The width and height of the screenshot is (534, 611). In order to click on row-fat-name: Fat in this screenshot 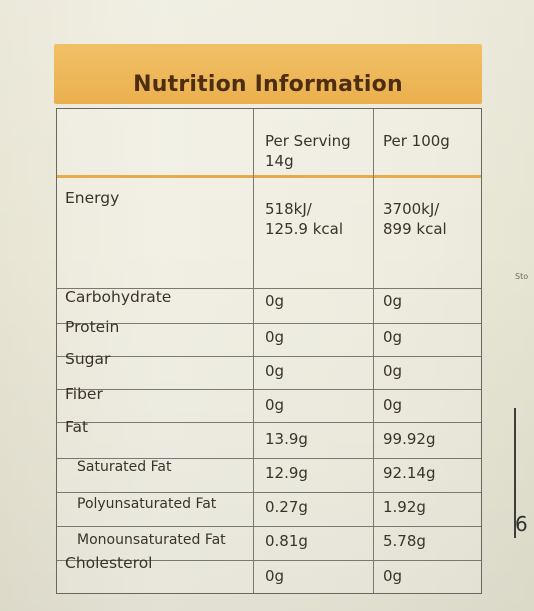, I will do `click(77, 427)`.